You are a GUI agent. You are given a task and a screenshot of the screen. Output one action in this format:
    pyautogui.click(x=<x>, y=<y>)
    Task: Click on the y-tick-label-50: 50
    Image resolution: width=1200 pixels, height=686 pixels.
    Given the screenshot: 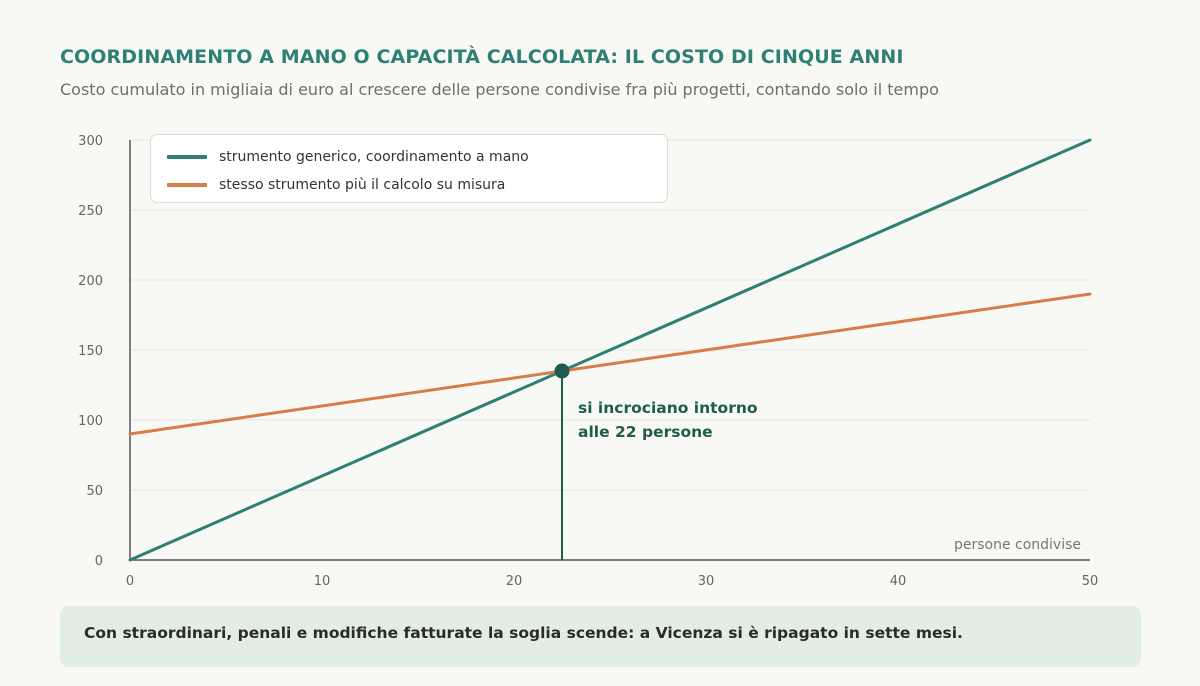 What is the action you would take?
    pyautogui.click(x=94, y=491)
    